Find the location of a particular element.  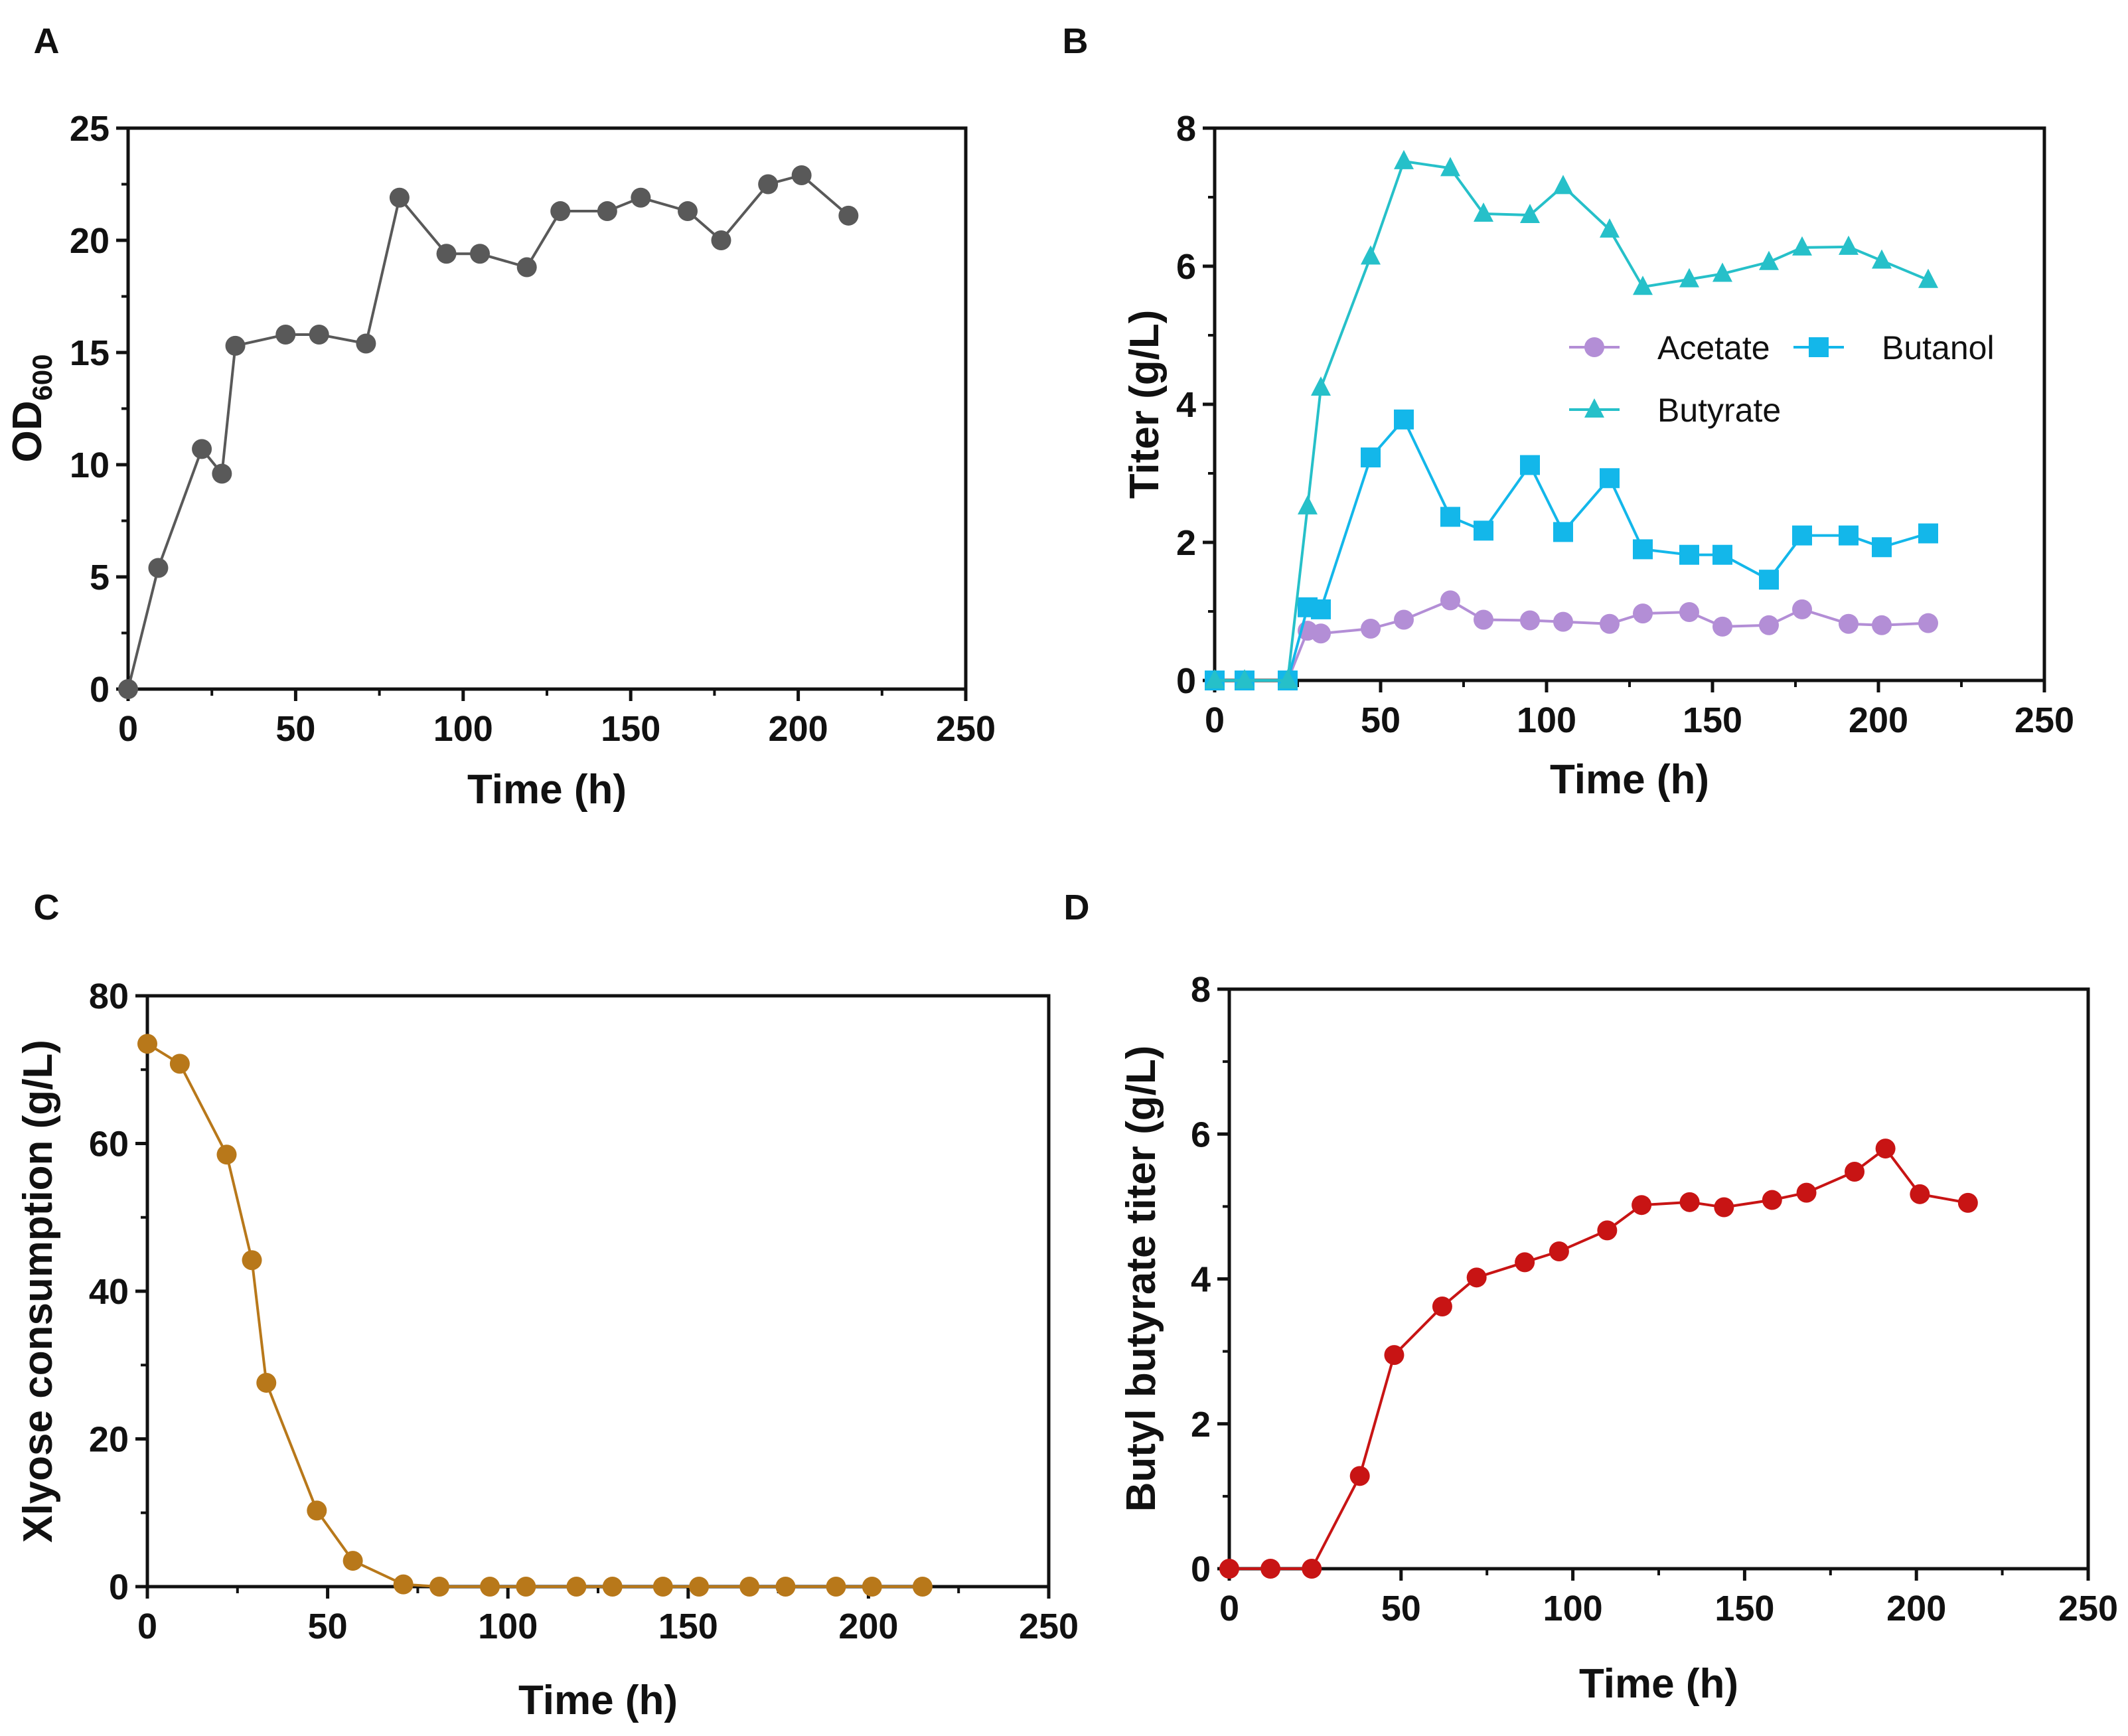

panel-label: D is located at coordinates (1077, 907).